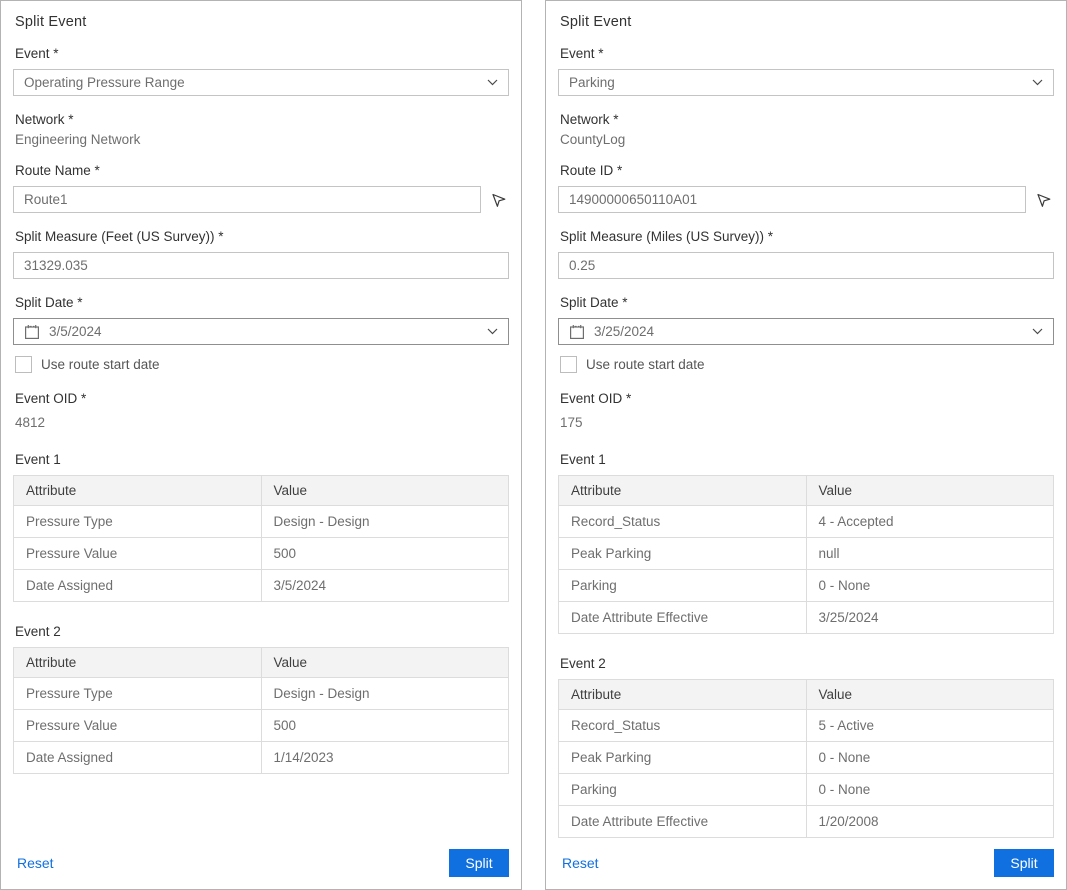 The height and width of the screenshot is (890, 1067). Describe the element at coordinates (57, 170) in the screenshot. I see `route-label: Route Name *` at that location.